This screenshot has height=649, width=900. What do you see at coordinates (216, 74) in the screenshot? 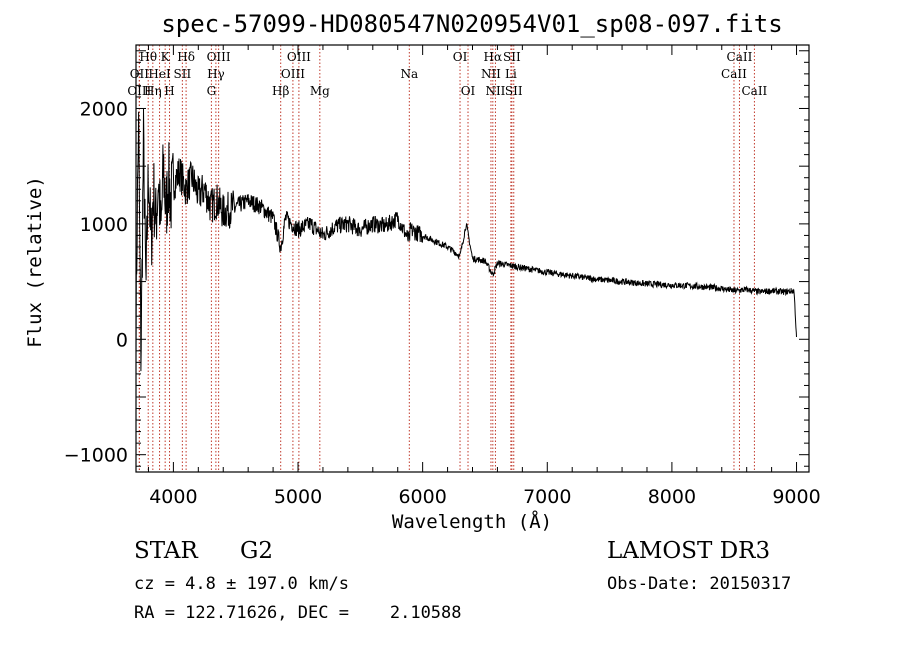
I see `spectral-line-label: Hγ` at bounding box center [216, 74].